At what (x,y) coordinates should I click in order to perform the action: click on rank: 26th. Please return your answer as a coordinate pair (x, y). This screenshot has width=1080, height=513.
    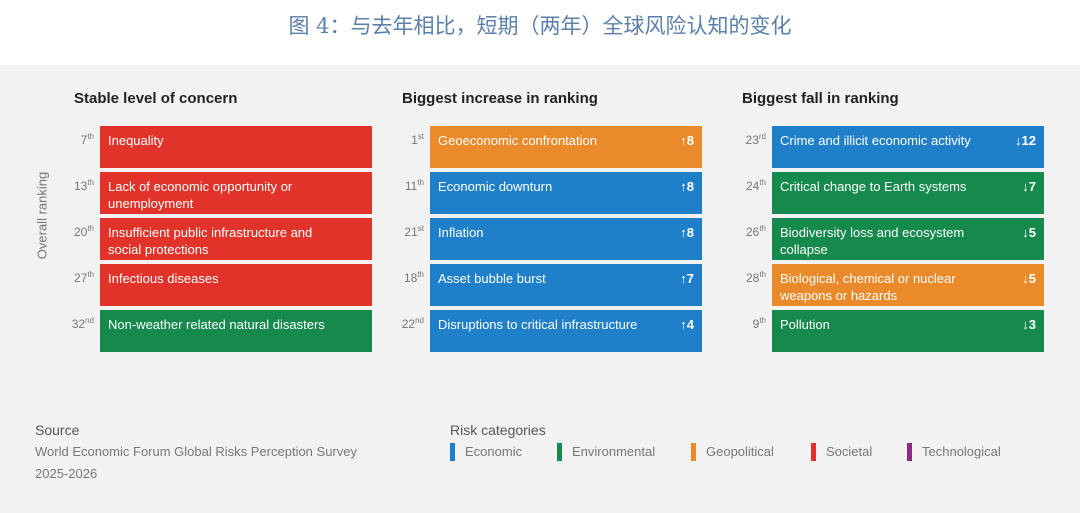
    Looking at the image, I should click on (746, 231).